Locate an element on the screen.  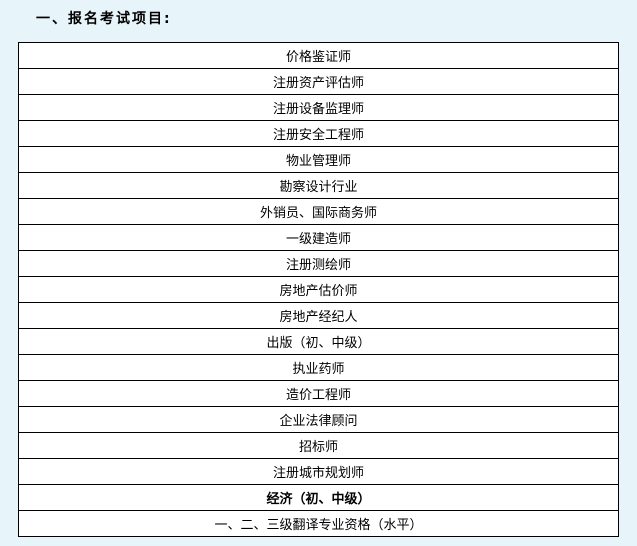
exam-item-label: 物业管理师 is located at coordinates (318, 159).